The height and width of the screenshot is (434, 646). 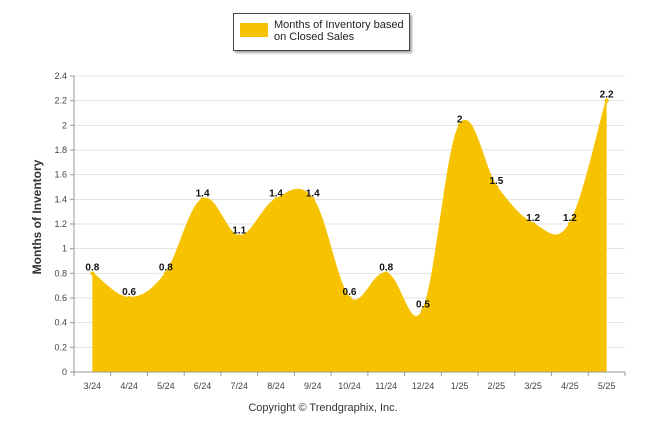 What do you see at coordinates (313, 386) in the screenshot?
I see `x-tick-label: 9/24` at bounding box center [313, 386].